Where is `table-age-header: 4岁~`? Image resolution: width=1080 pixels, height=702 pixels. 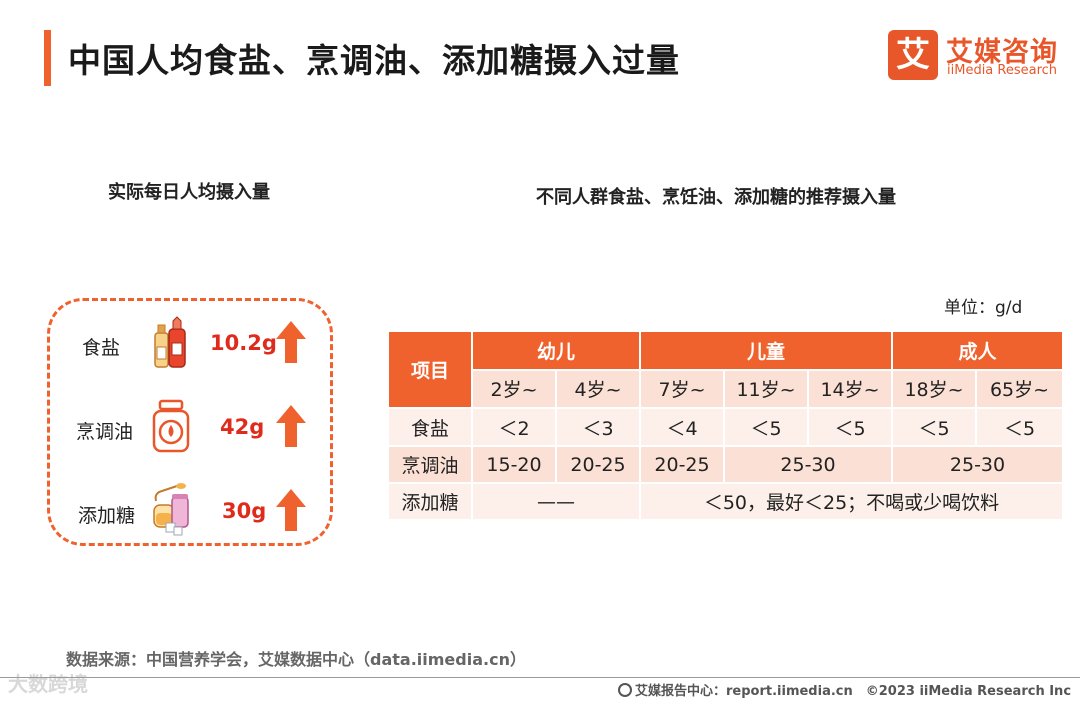 table-age-header: 4岁~ is located at coordinates (599, 387).